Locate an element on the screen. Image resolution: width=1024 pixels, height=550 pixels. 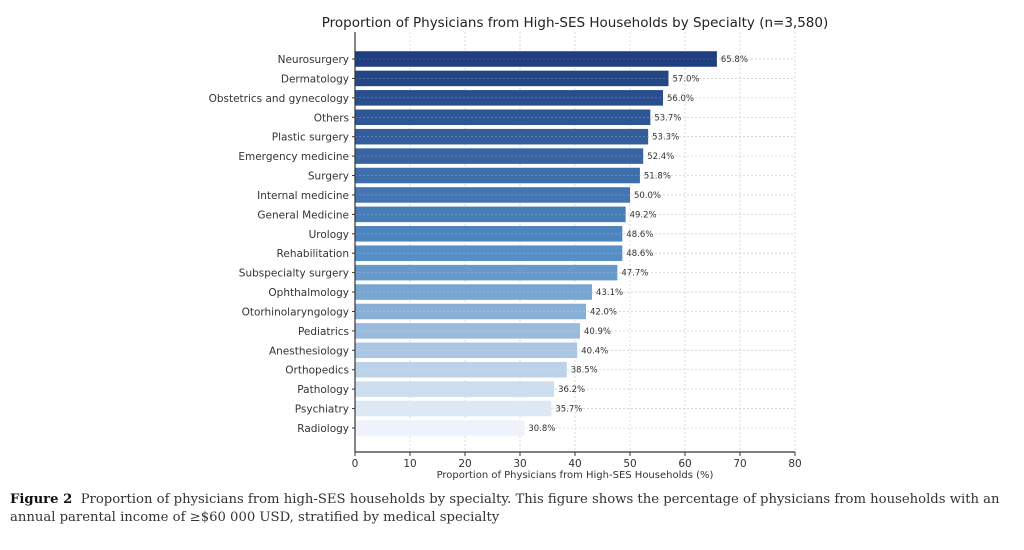
x-tick-label: 30 is located at coordinates (519, 464).